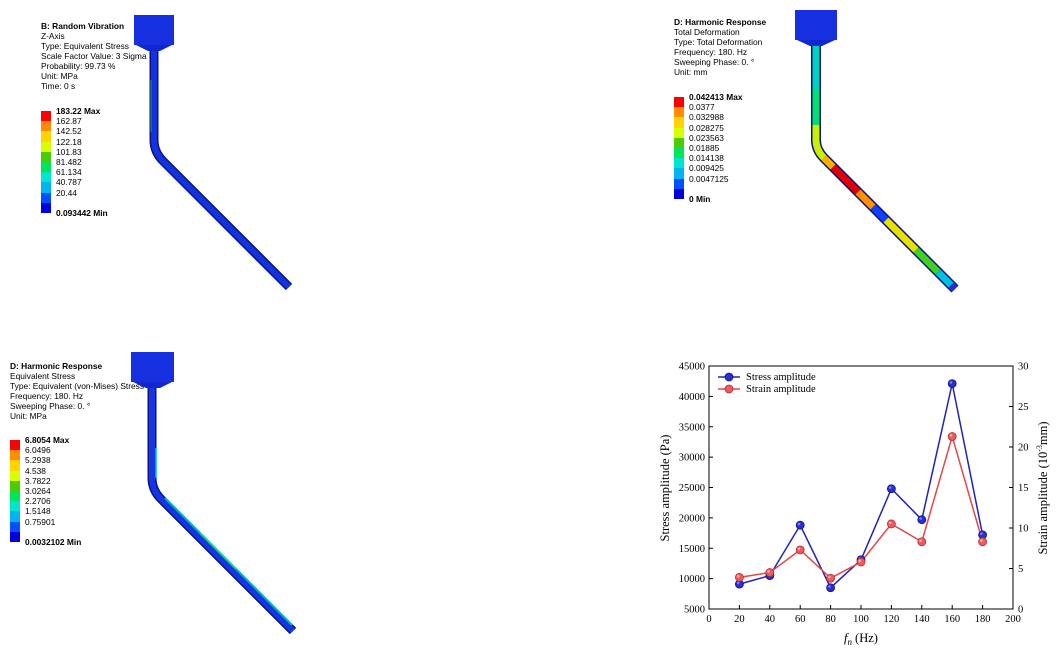 The image size is (1056, 656). I want to click on y-axis-right-ticks: 0 5 10 15 20 25 30, so click(1019, 489).